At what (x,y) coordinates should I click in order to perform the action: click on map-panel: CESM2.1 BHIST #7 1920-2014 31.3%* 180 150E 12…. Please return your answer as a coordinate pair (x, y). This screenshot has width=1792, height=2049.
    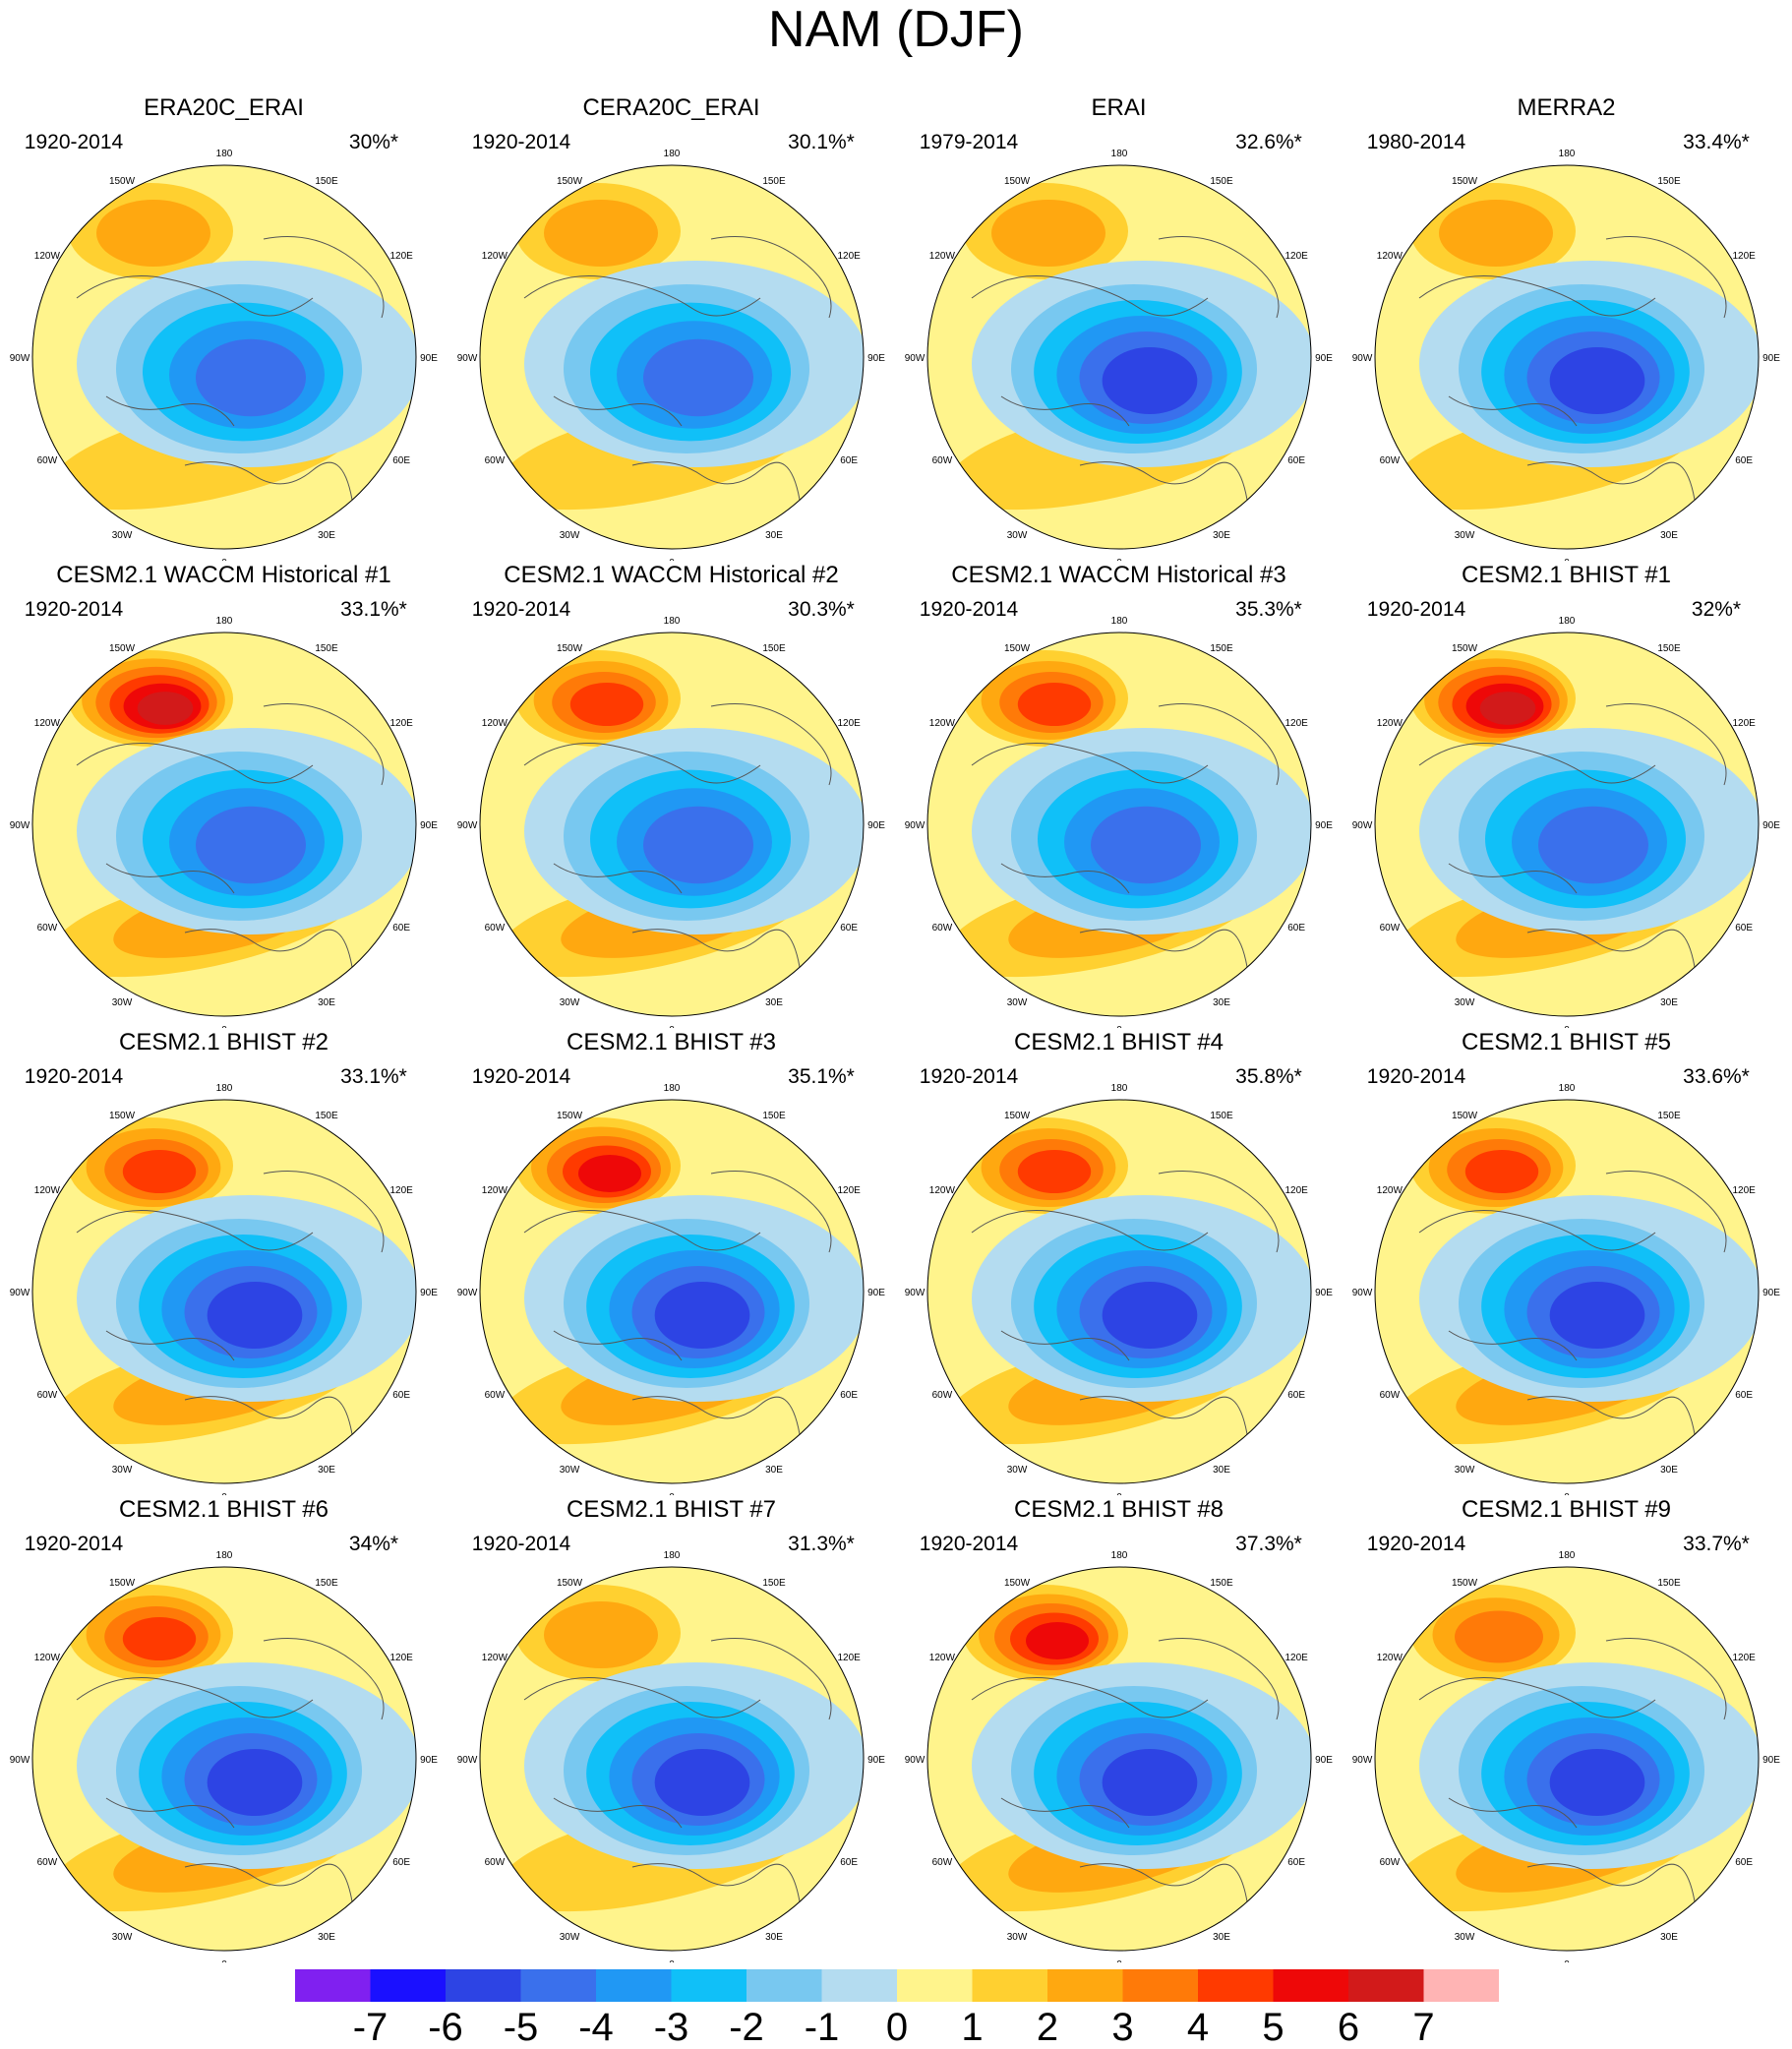
    Looking at the image, I should click on (671, 1728).